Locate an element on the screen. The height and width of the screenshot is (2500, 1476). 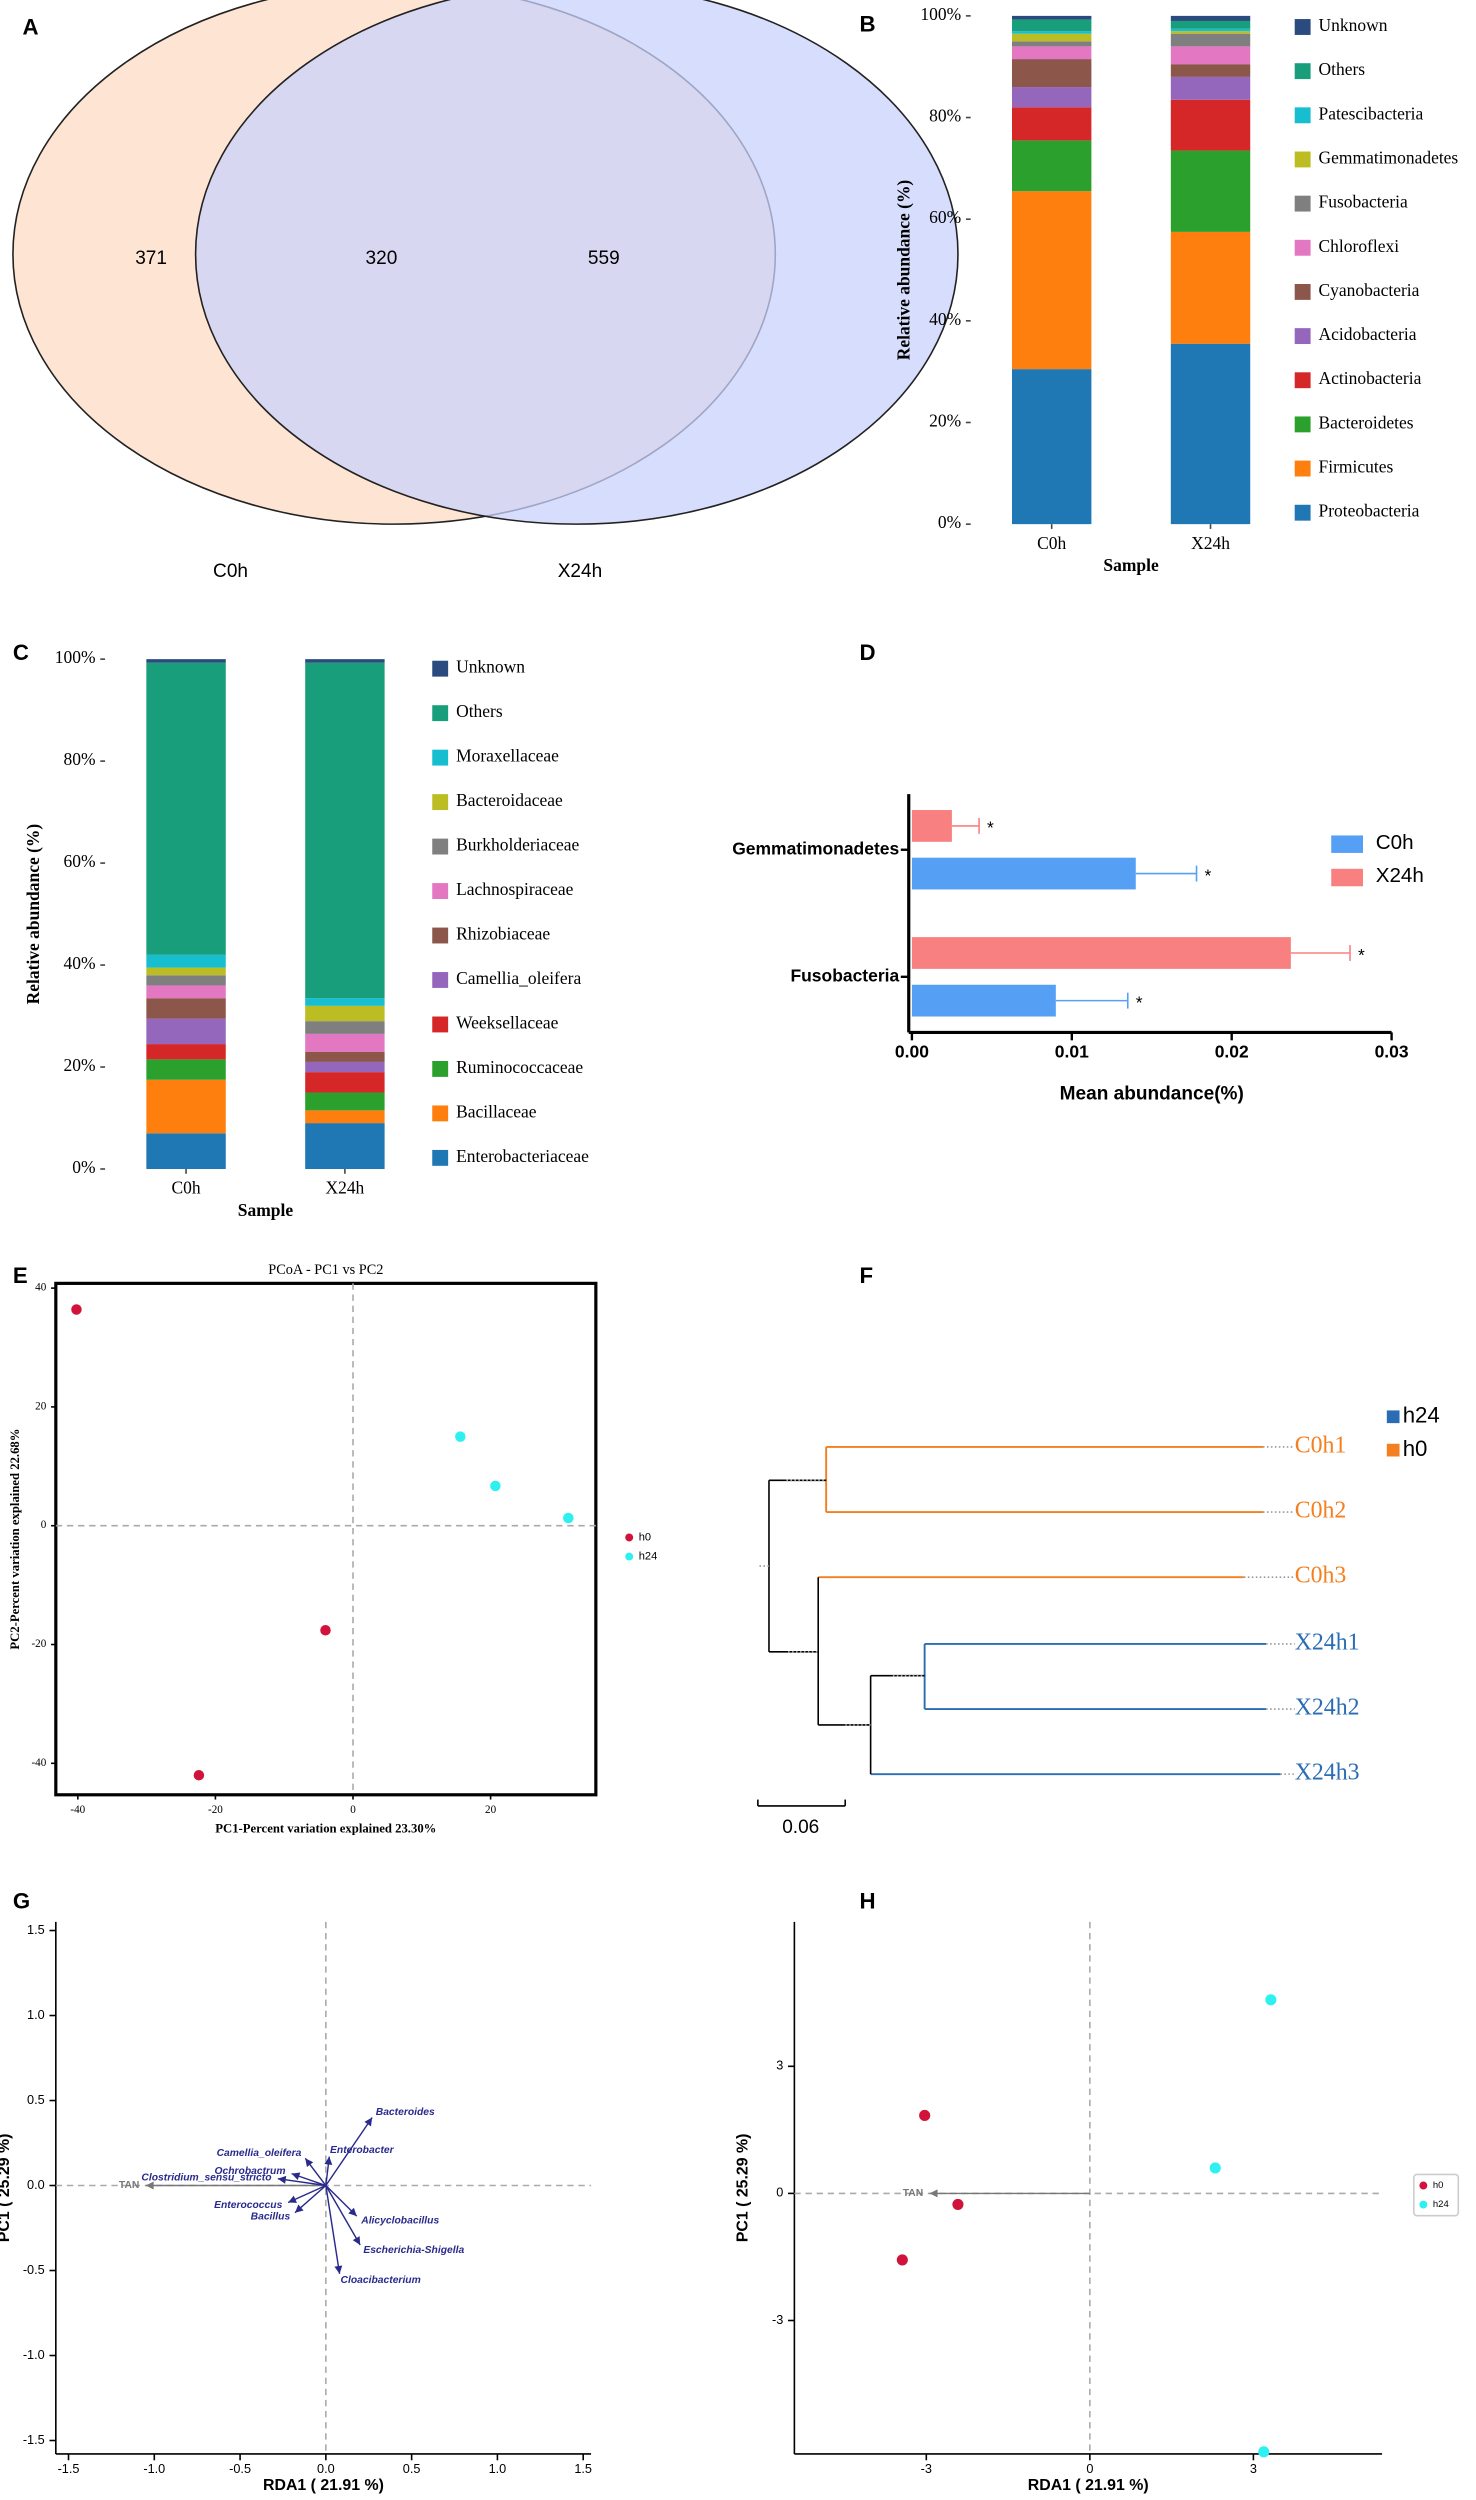
y-tick-label: 0.5 is located at coordinates (36, 2100).